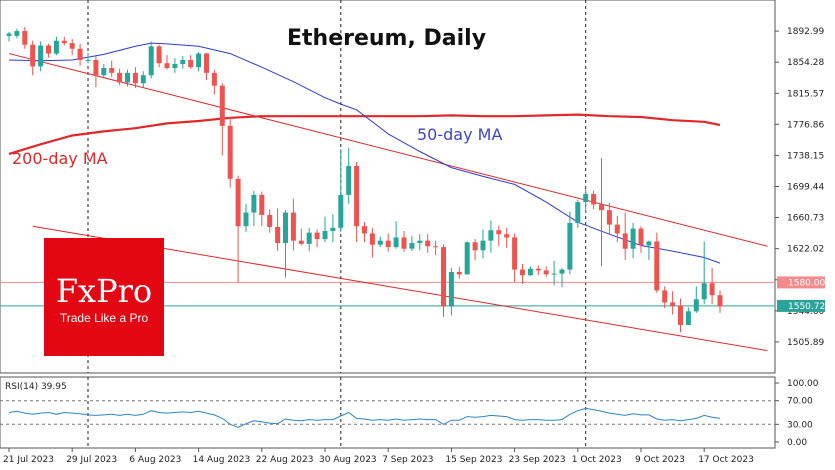 This screenshot has height=470, width=835. I want to click on rsi-axis: 100.00 70.00 30.00 0.00, so click(797, 413).